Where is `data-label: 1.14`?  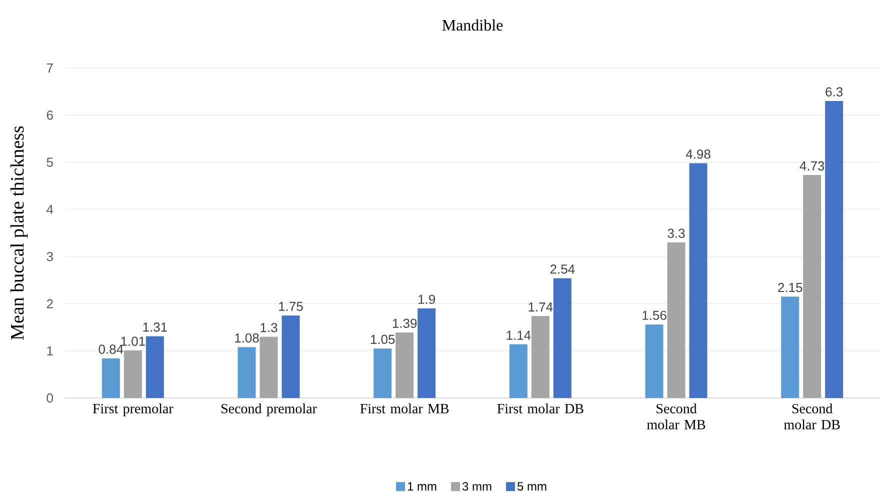 data-label: 1.14 is located at coordinates (518, 335).